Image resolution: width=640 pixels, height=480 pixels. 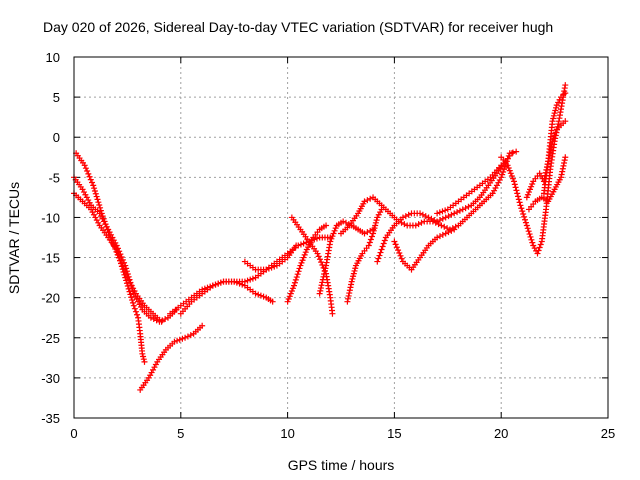 I want to click on y-tick-label: -35, so click(x=50, y=418).